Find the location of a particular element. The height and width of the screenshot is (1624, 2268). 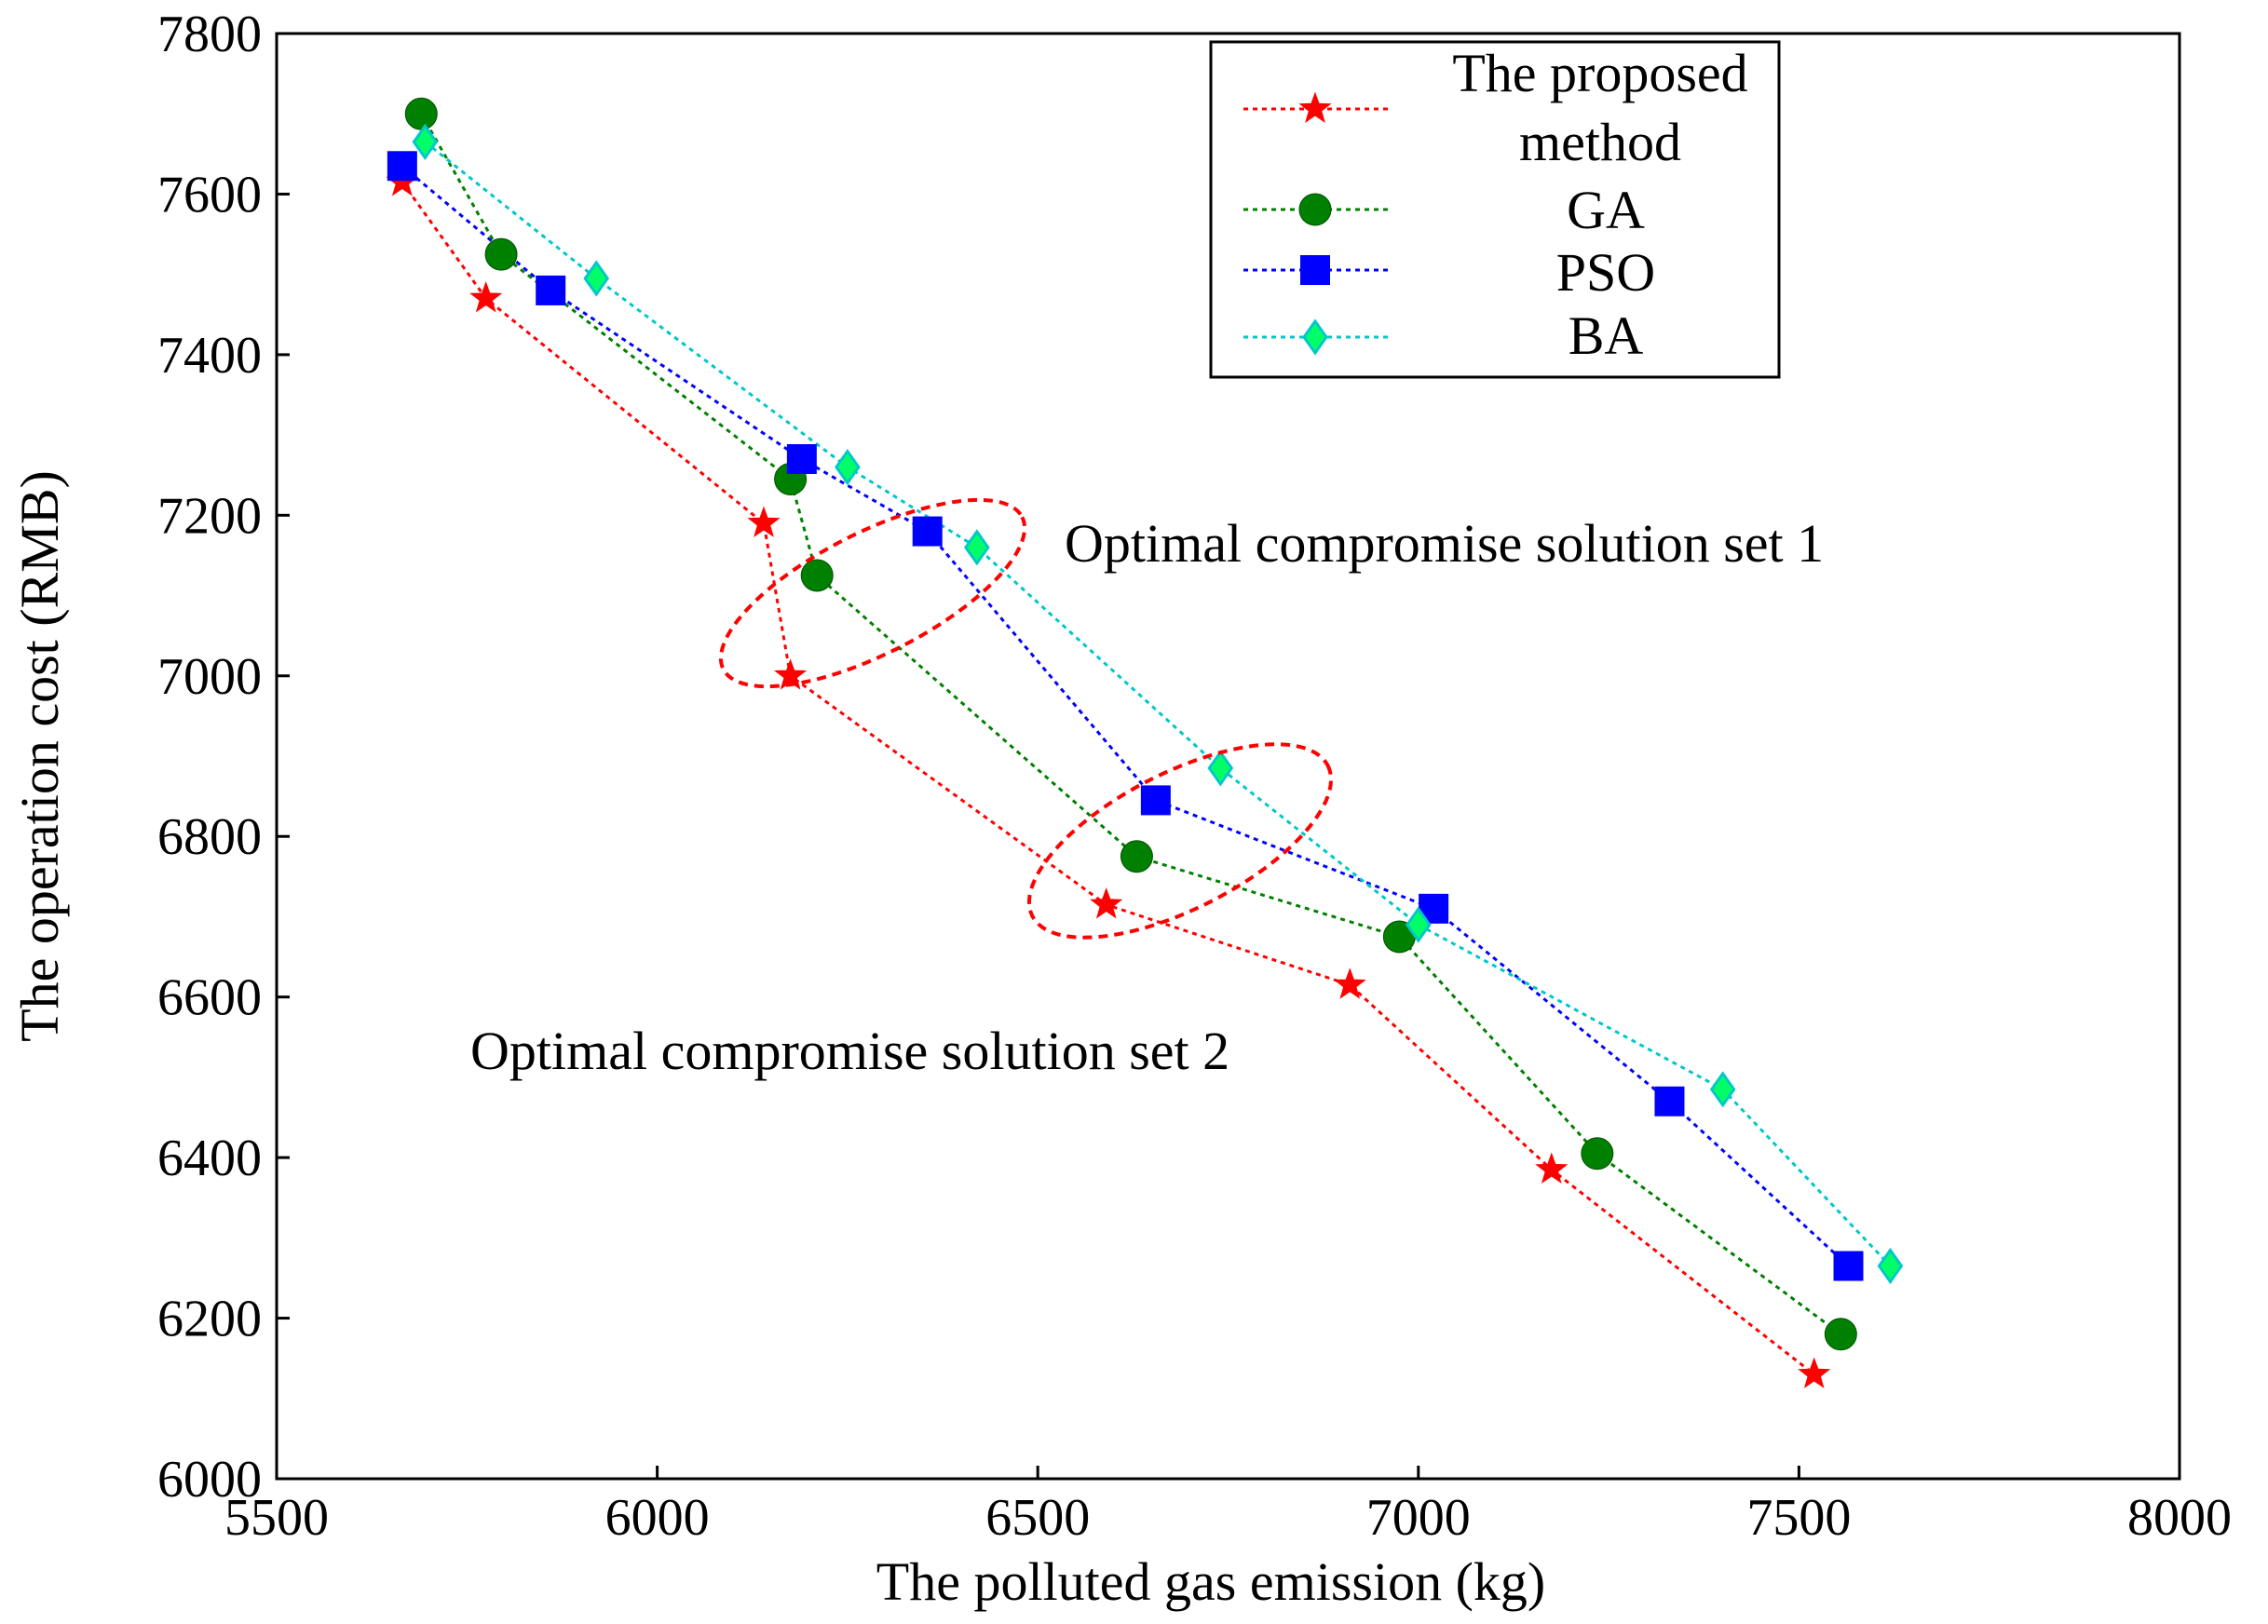

y-tick-label-7400: 7400 is located at coordinates (209, 356).